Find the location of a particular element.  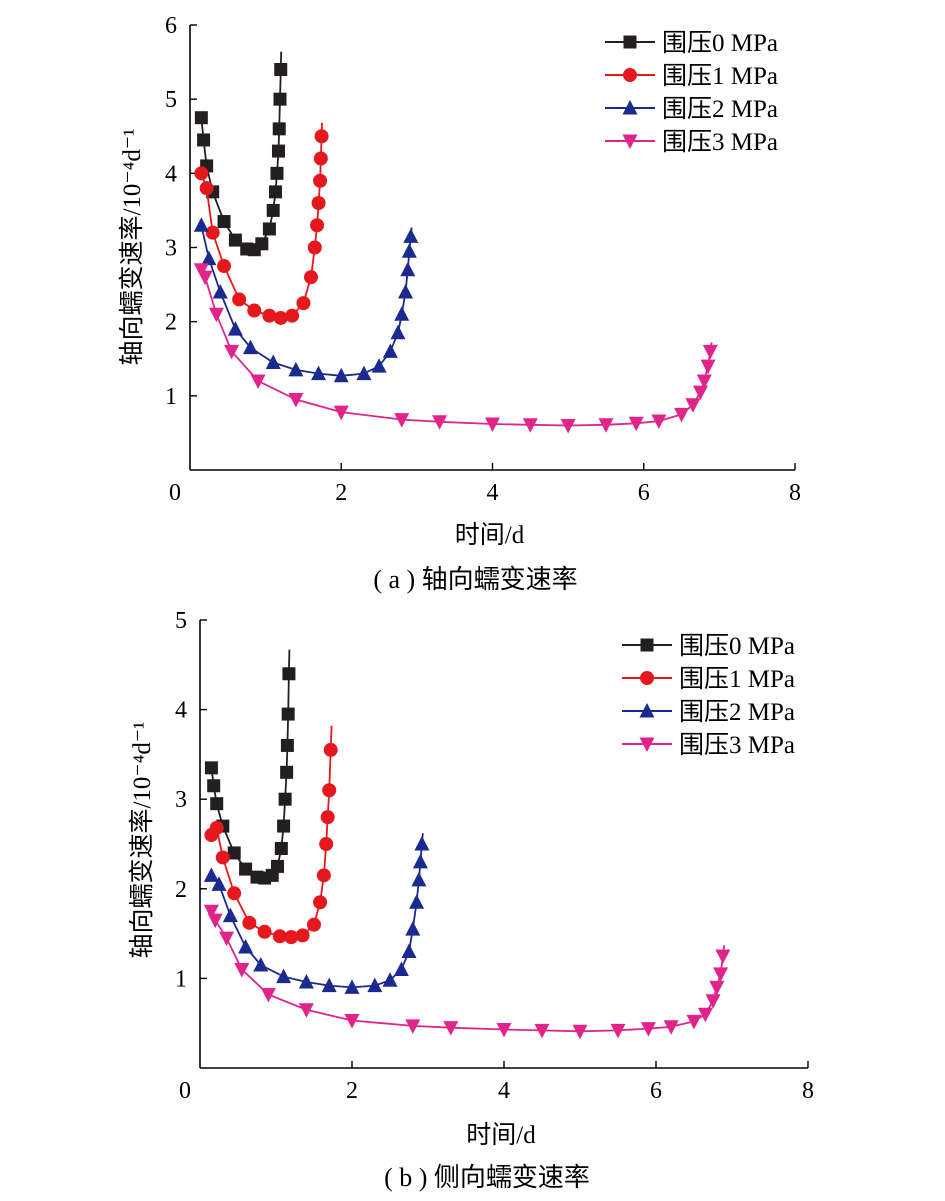

x-tick-label: 0 is located at coordinates (175, 493).